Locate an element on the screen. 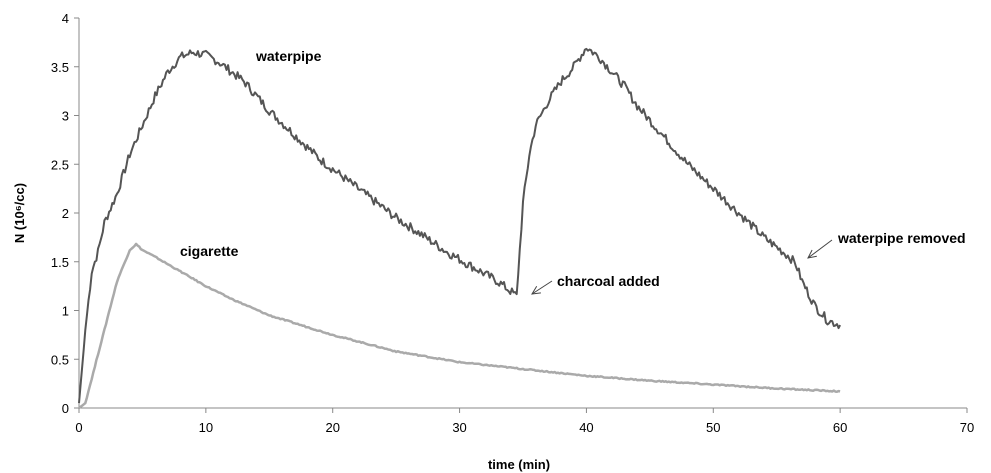 This screenshot has height=473, width=991. y-tick-label: 1.5 is located at coordinates (60, 262).